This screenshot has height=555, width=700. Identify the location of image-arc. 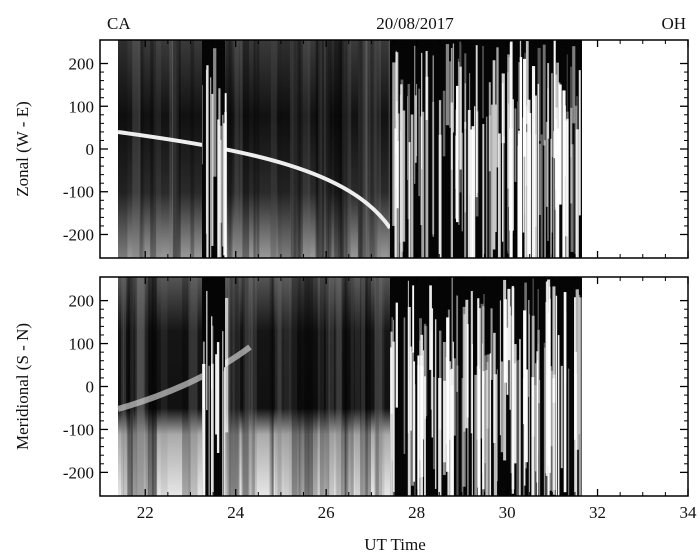
(254, 180).